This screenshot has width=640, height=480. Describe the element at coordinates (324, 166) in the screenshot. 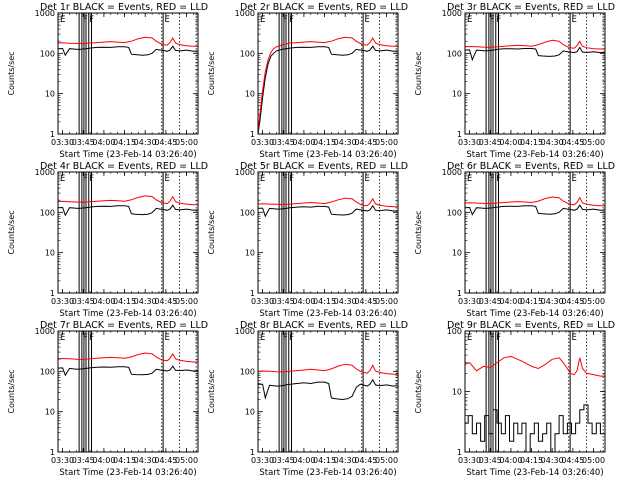

I see `chart-title: Det 5r BLACK = Events, RED = LLD` at that location.